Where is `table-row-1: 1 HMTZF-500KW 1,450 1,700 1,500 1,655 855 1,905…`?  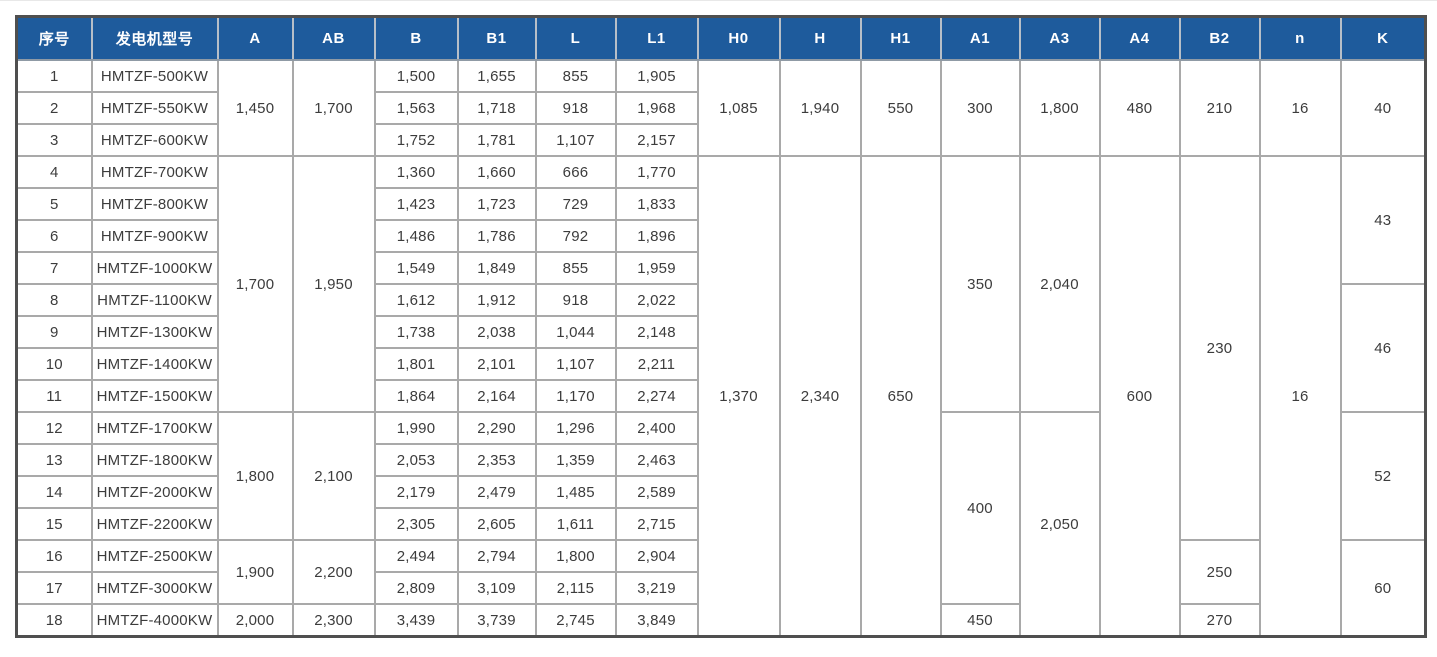
table-row-1: 1 HMTZF-500KW 1,450 1,700 1,500 1,655 855 1,905… is located at coordinates (721, 108).